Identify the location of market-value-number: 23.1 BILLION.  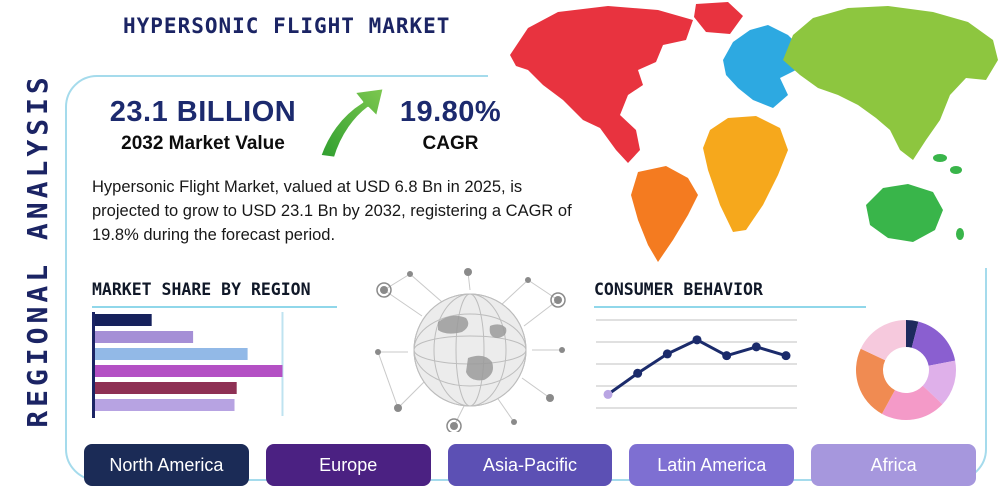
(203, 112).